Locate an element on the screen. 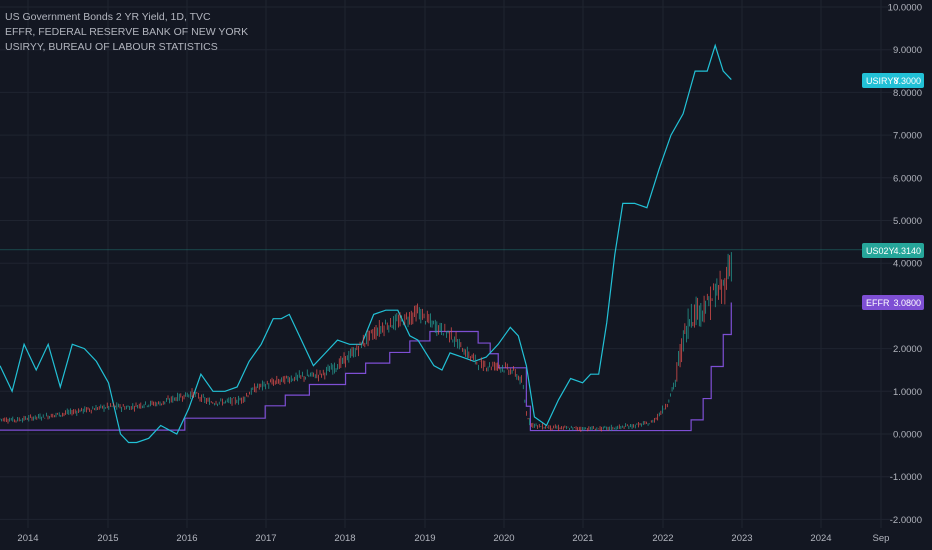  y-tick-label: 8.0000 is located at coordinates (907, 93).